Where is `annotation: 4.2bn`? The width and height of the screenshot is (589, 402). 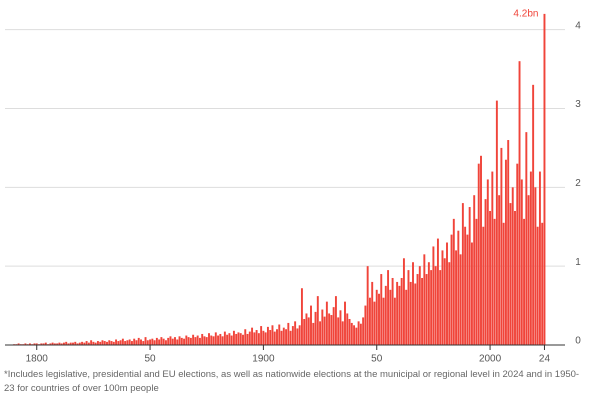 annotation: 4.2bn is located at coordinates (525, 14).